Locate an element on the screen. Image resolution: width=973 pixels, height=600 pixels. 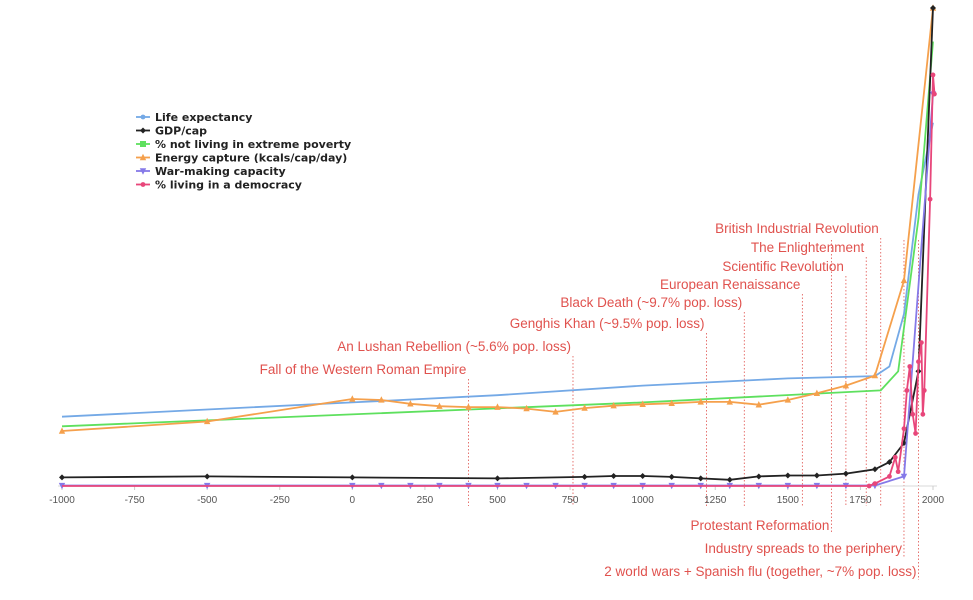
legend-item: War-making capacity is located at coordinates (211, 171).